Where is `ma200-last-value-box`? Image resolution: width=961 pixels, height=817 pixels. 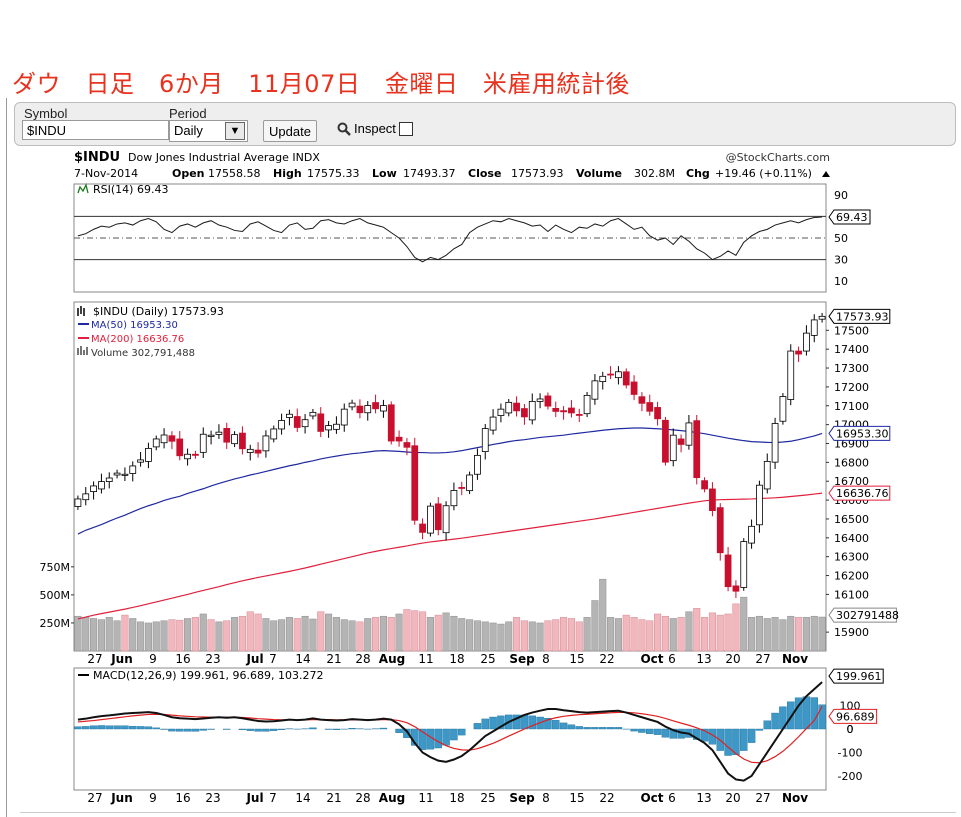 ma200-last-value-box is located at coordinates (859, 493).